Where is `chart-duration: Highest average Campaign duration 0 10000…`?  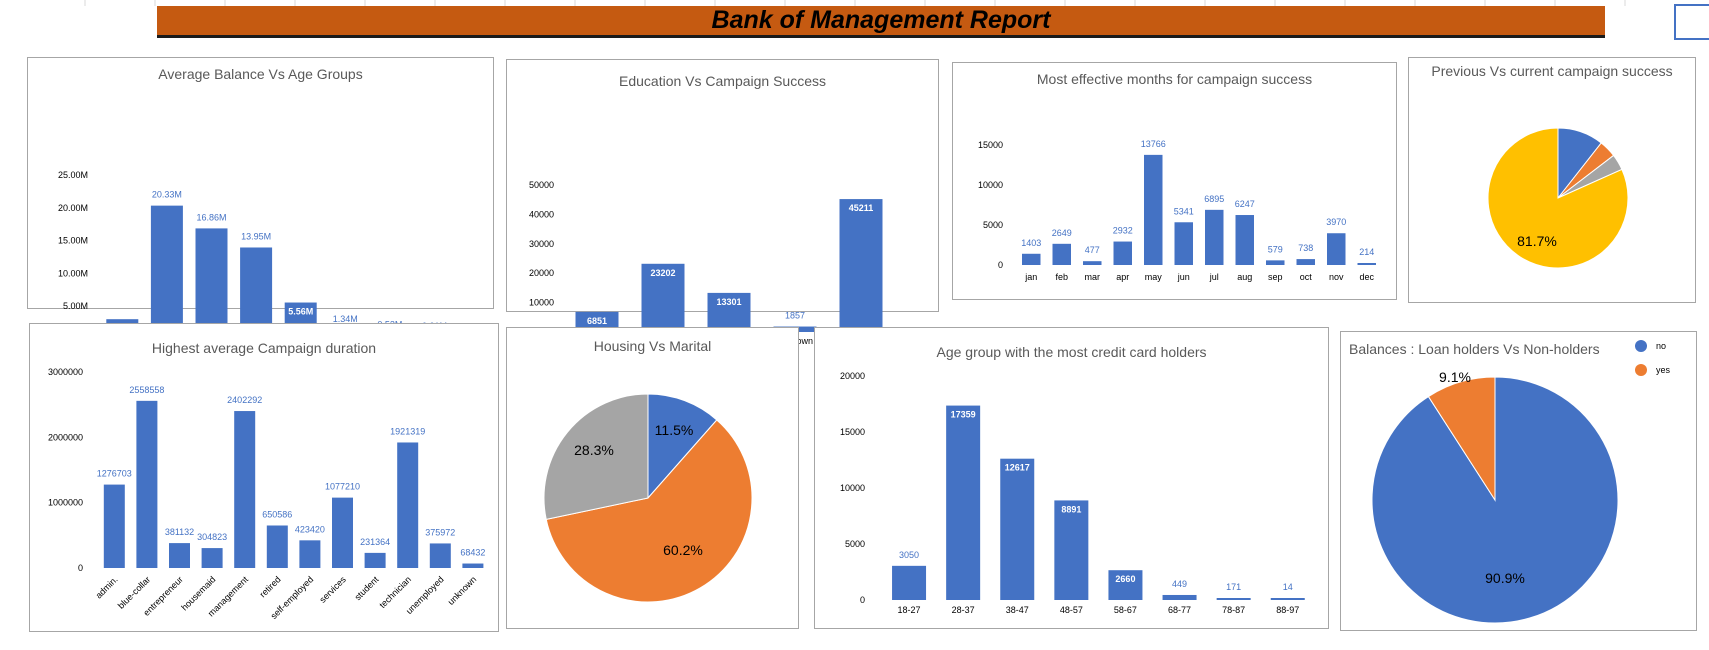
chart-duration: Highest average Campaign duration 0 10000… is located at coordinates (264, 477).